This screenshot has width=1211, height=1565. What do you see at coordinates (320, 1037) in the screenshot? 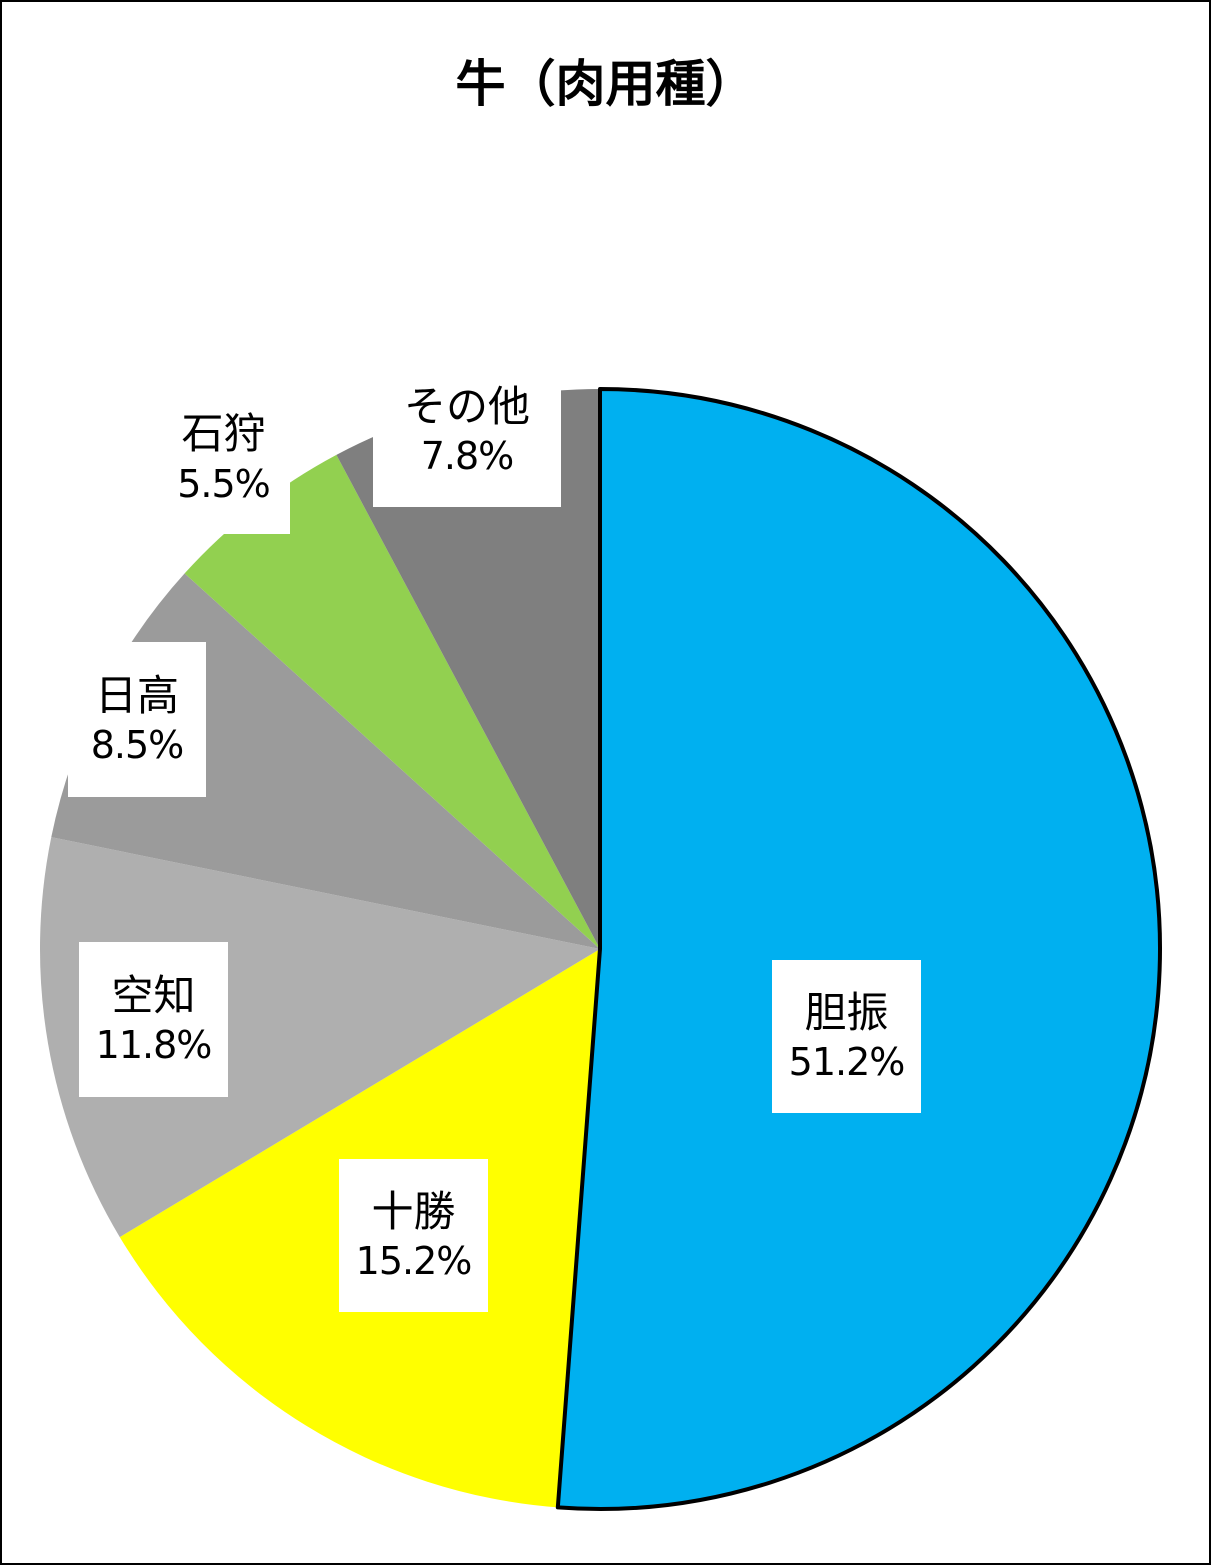
I see `pie-slice-sorachi` at bounding box center [320, 1037].